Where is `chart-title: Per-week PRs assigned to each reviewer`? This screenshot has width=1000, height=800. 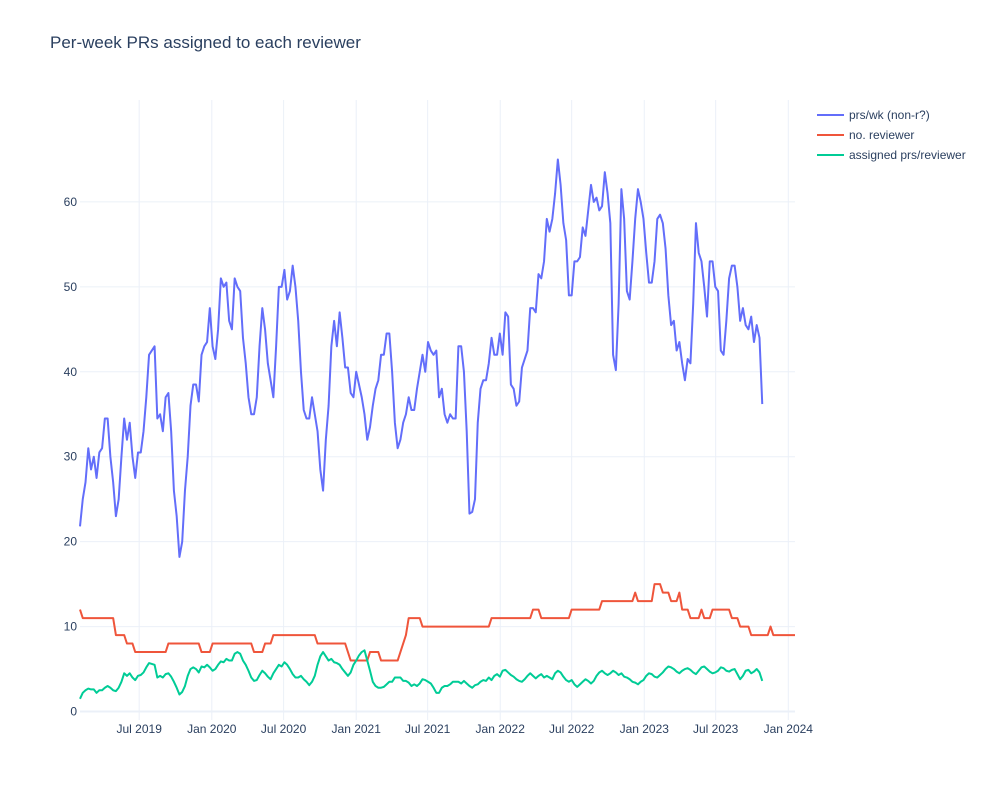
chart-title: Per-week PRs assigned to each reviewer is located at coordinates (205, 42).